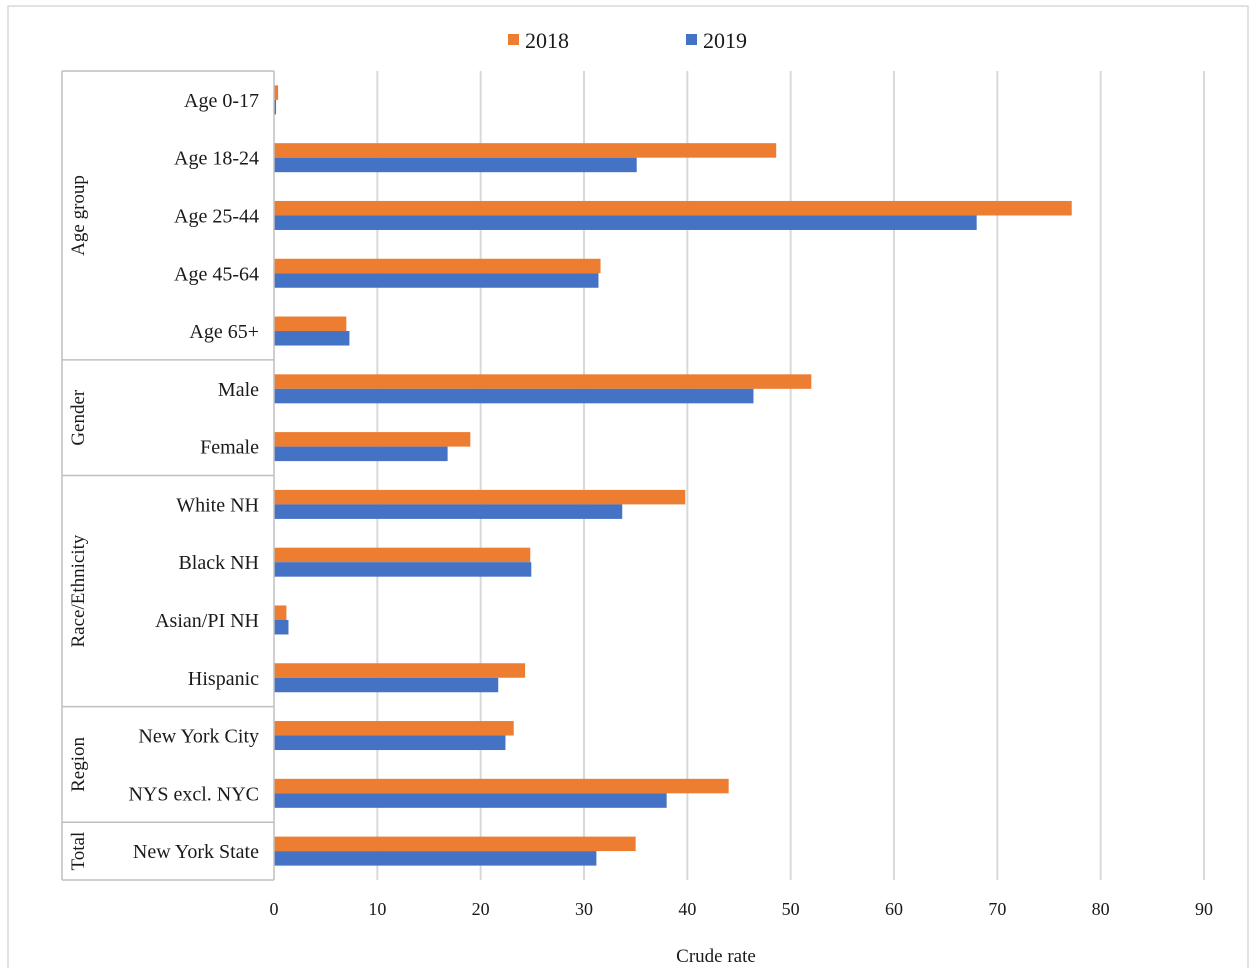  Describe the element at coordinates (584, 909) in the screenshot. I see `x-tick-label: 30` at that location.